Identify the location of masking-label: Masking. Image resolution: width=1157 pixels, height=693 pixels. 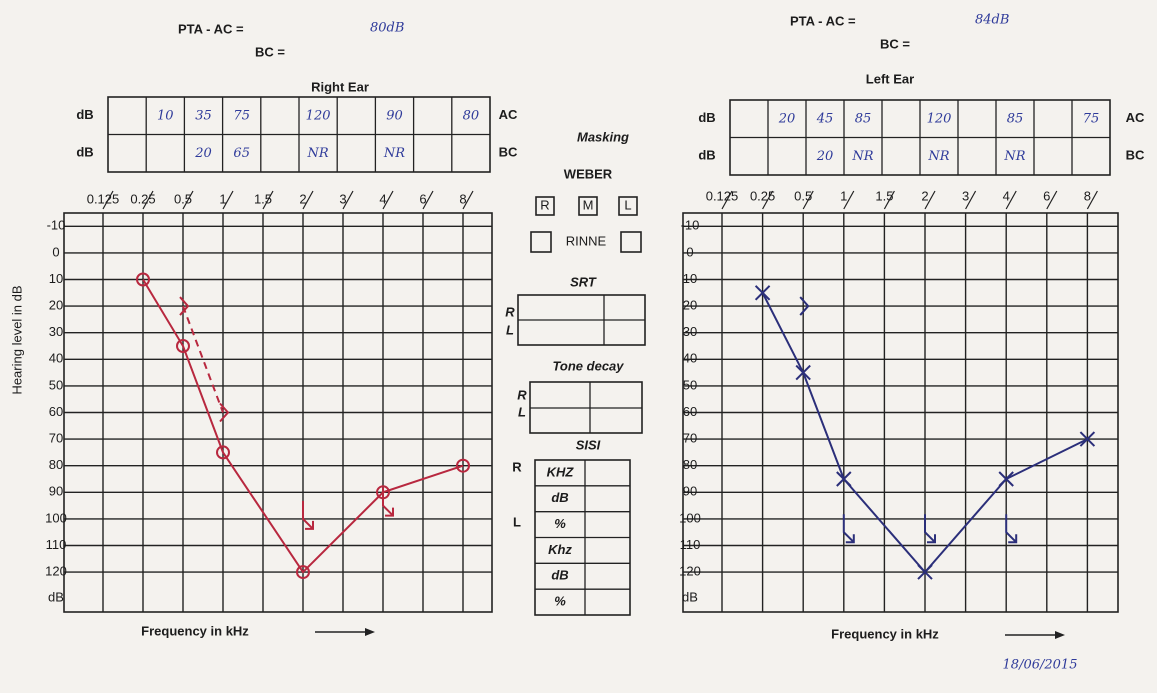
(603, 136).